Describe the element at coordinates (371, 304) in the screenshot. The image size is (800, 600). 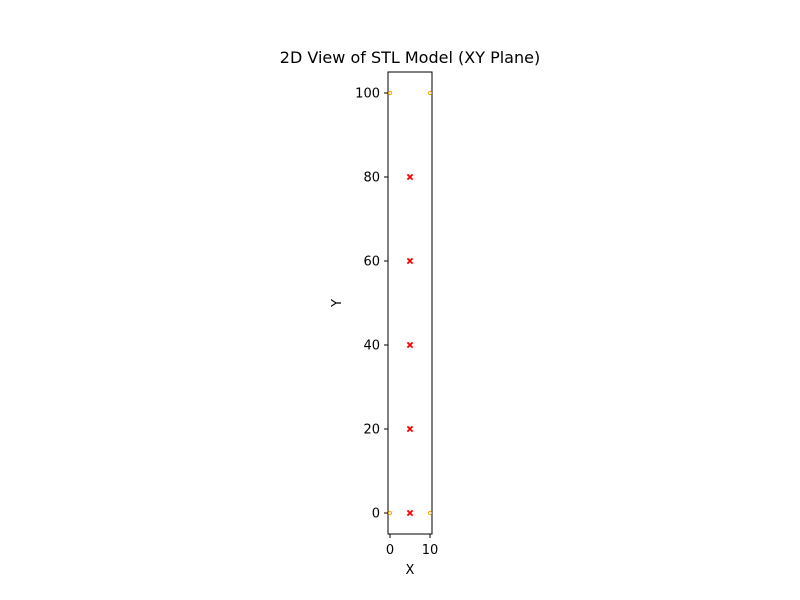
I see `y-axis-ticks: 0 20 40 60 80 100` at that location.